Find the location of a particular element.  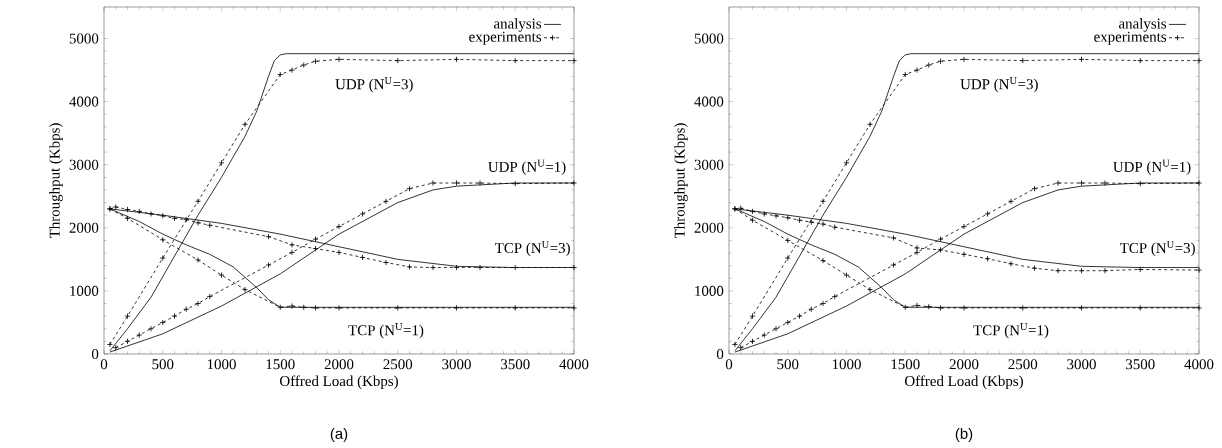

y-tick-label: 3000 is located at coordinates (84, 164).